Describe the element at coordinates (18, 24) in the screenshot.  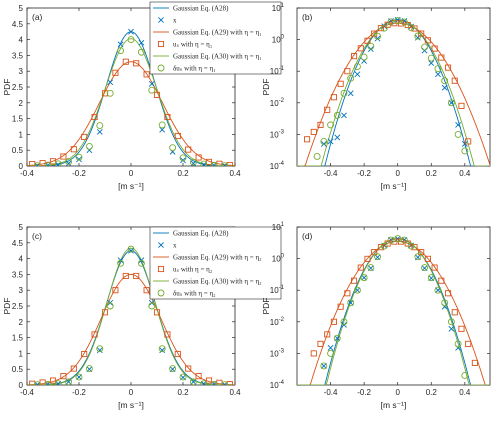
I see `y-tick-label: 4.5` at that location.